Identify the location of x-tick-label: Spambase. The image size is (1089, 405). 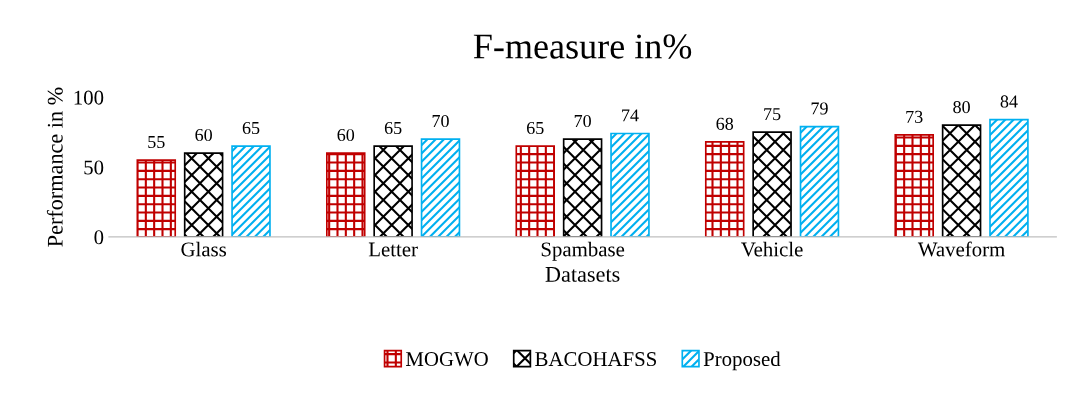
(583, 251).